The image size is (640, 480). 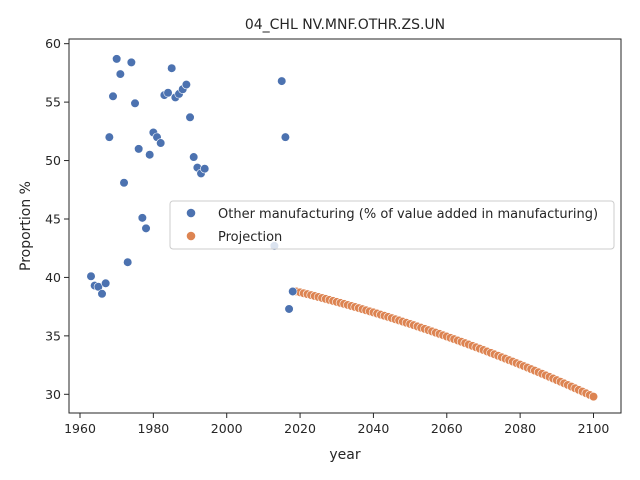 I want to click on legend-marker-other-manufacturing, so click(x=191, y=213).